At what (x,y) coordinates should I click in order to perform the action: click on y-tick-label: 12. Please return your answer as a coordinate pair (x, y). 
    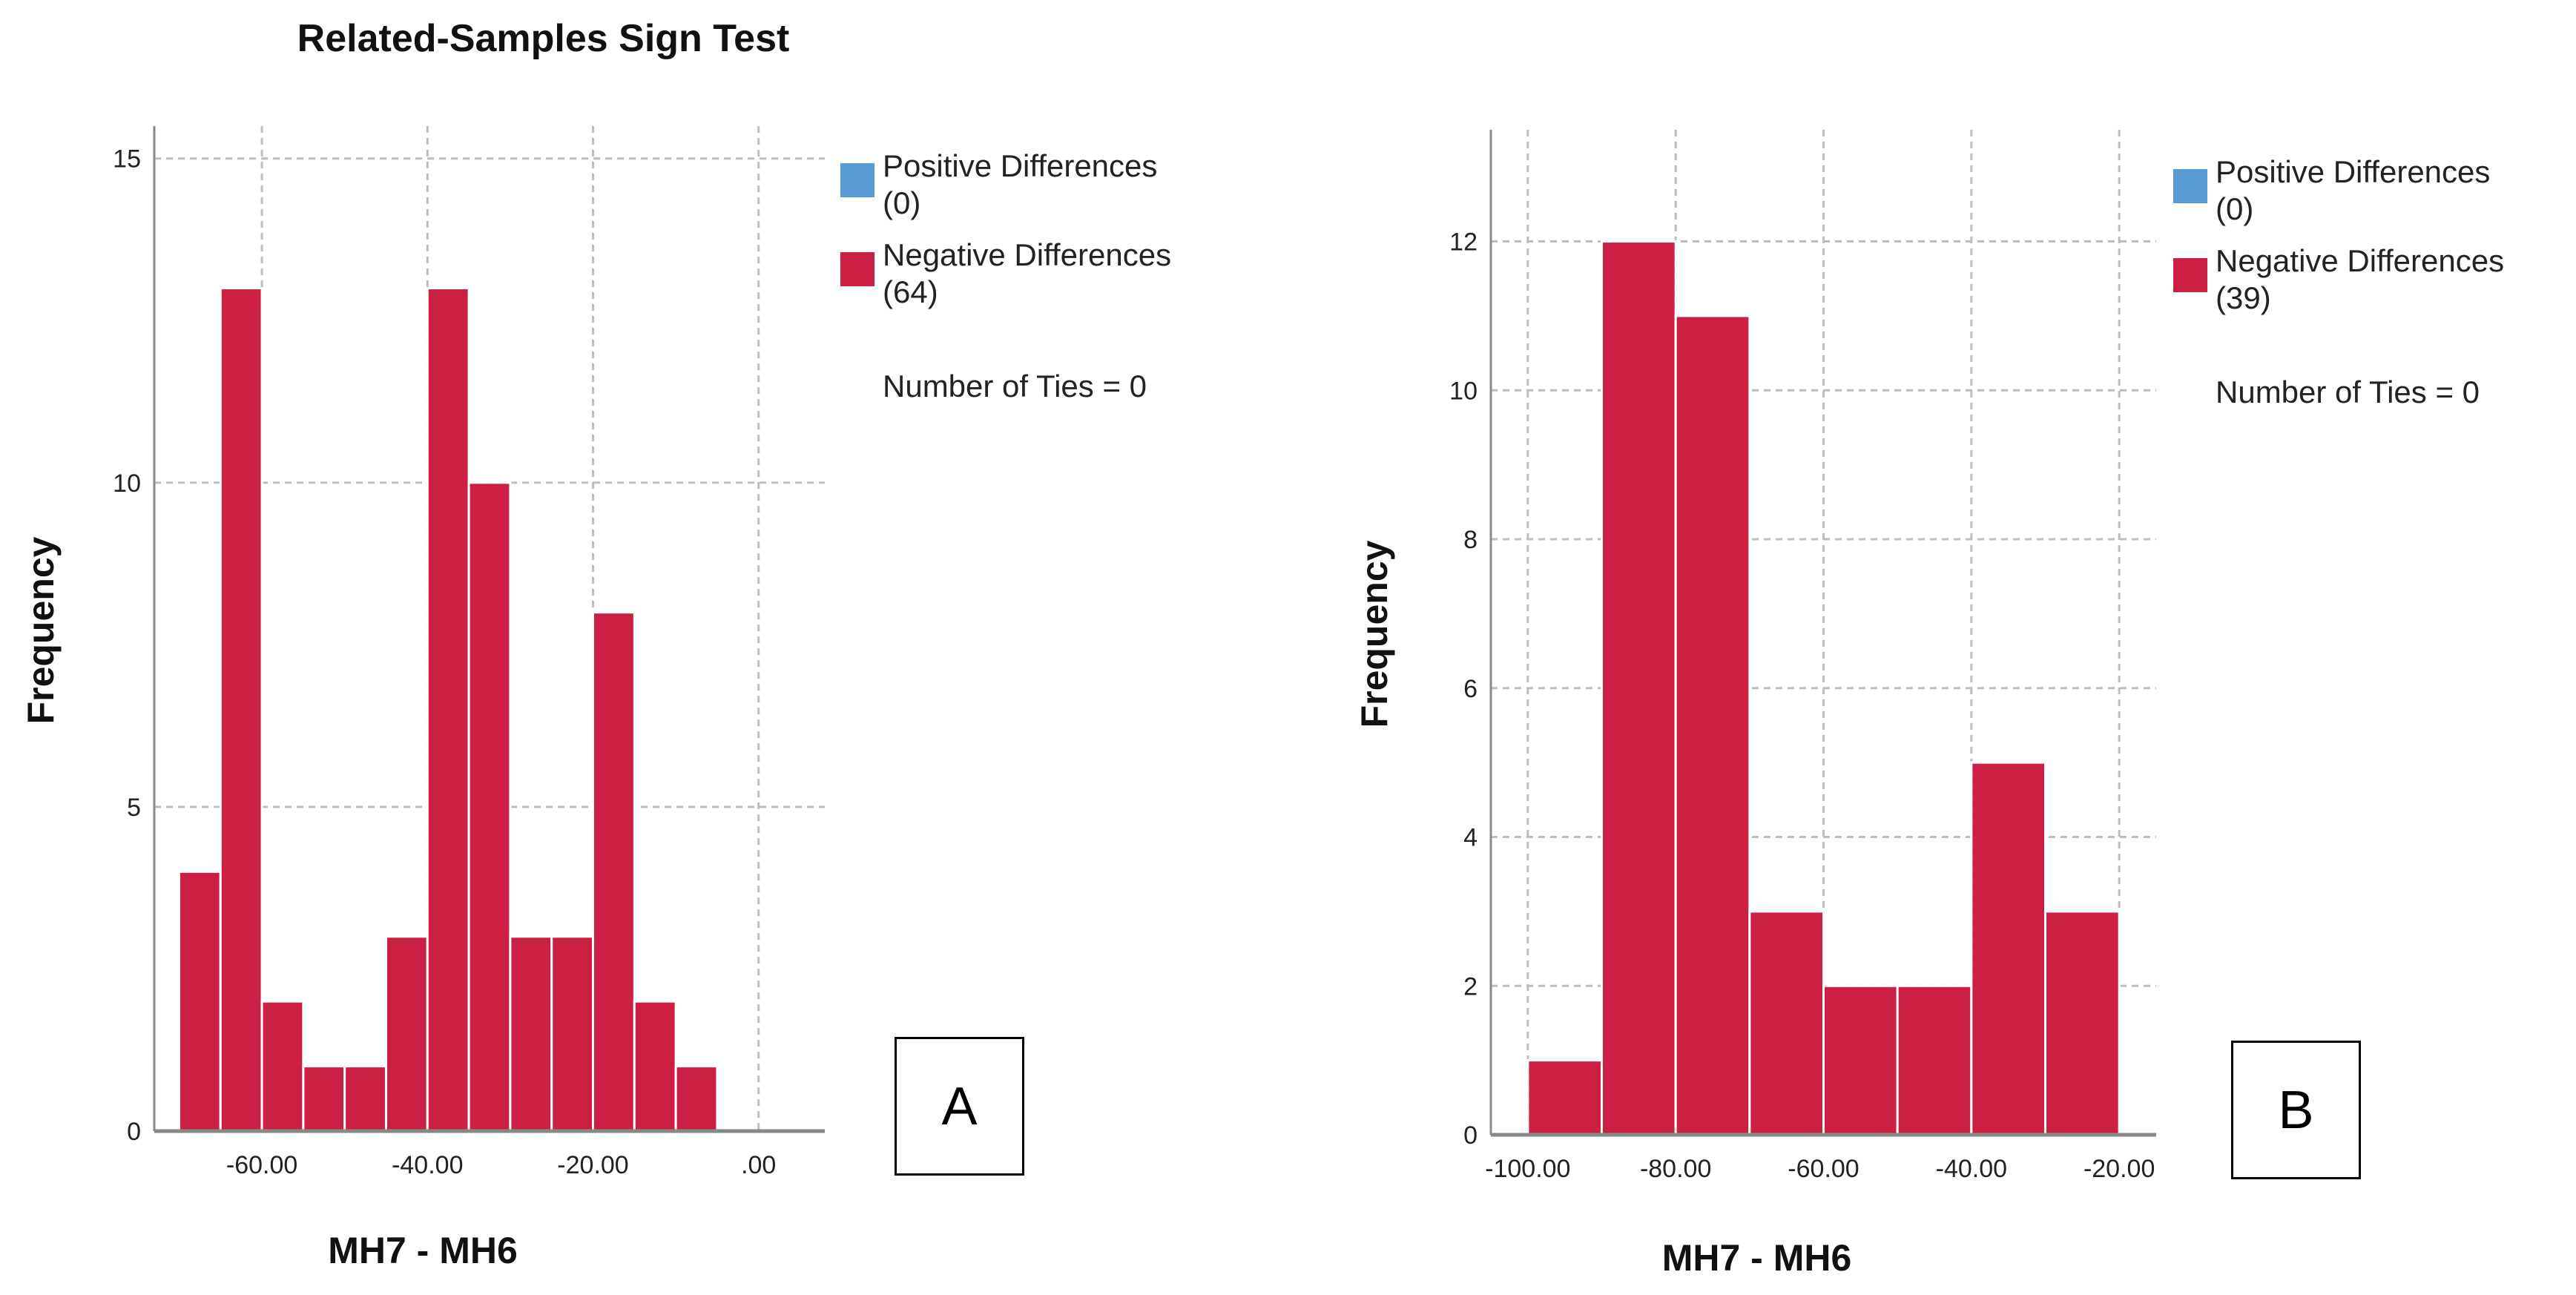
    Looking at the image, I should click on (1464, 242).